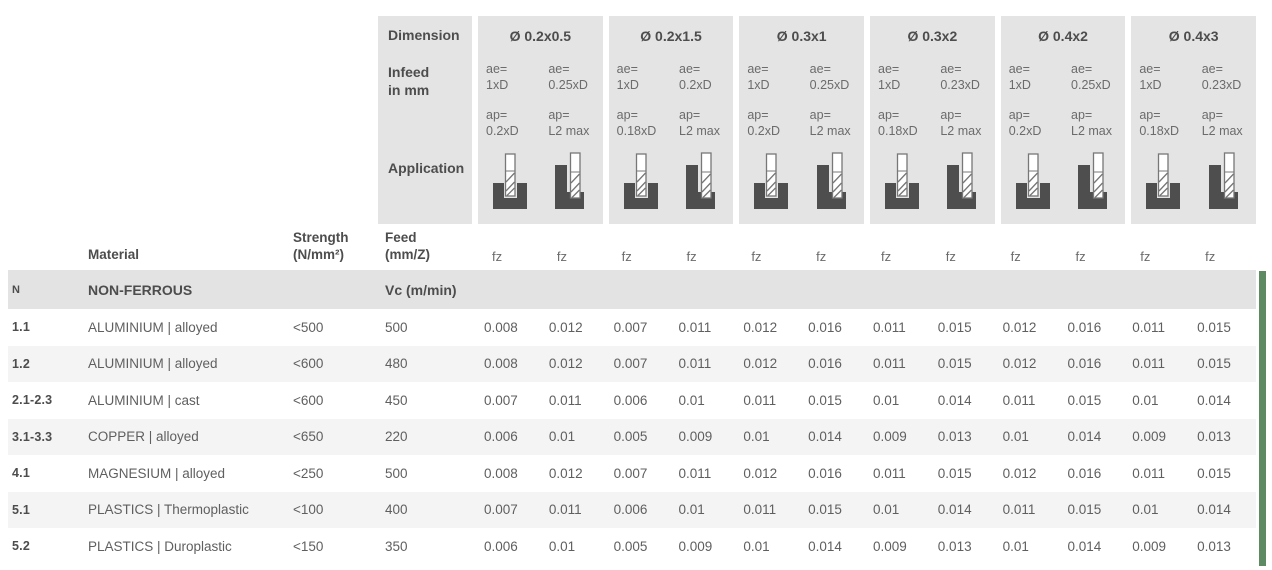 The image size is (1272, 570). Describe the element at coordinates (308, 327) in the screenshot. I see `strength-value: <500` at that location.